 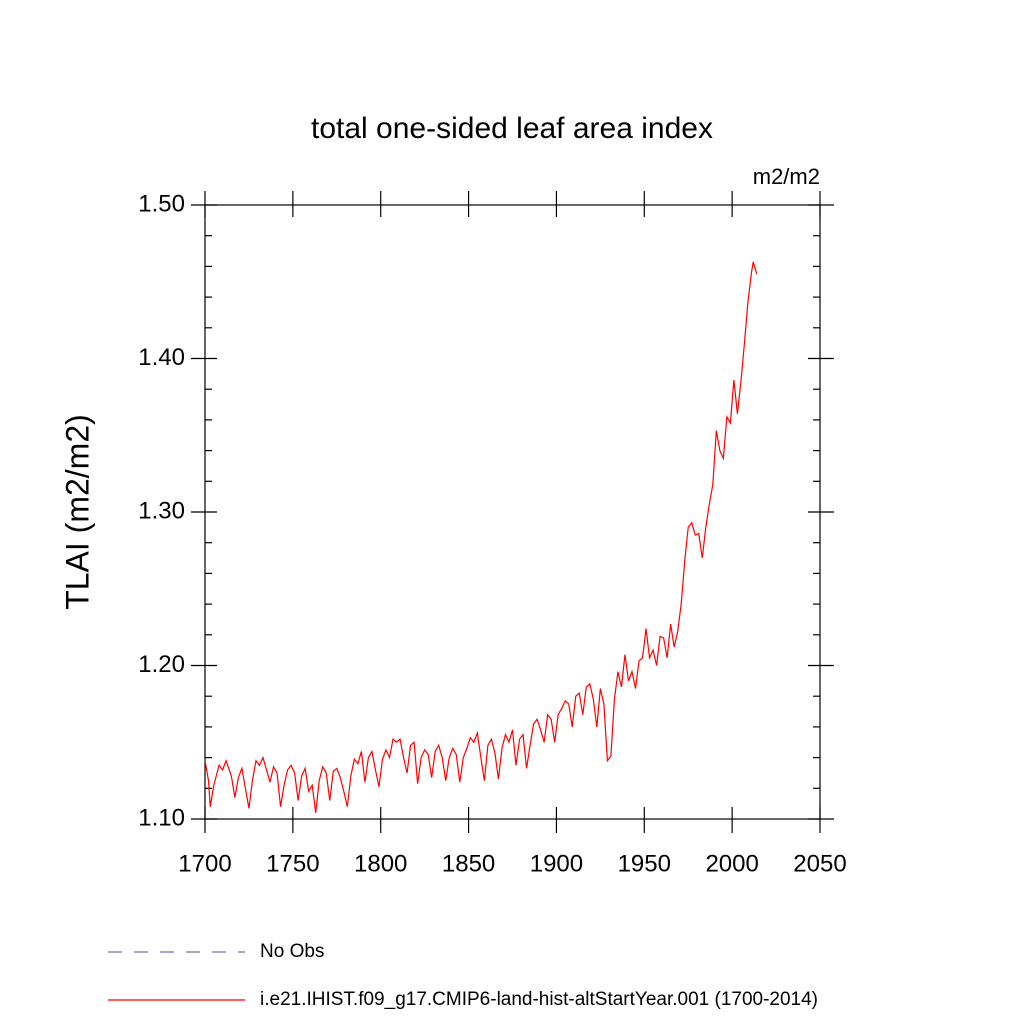 I want to click on x-tick-label: 2000, so click(x=731, y=863).